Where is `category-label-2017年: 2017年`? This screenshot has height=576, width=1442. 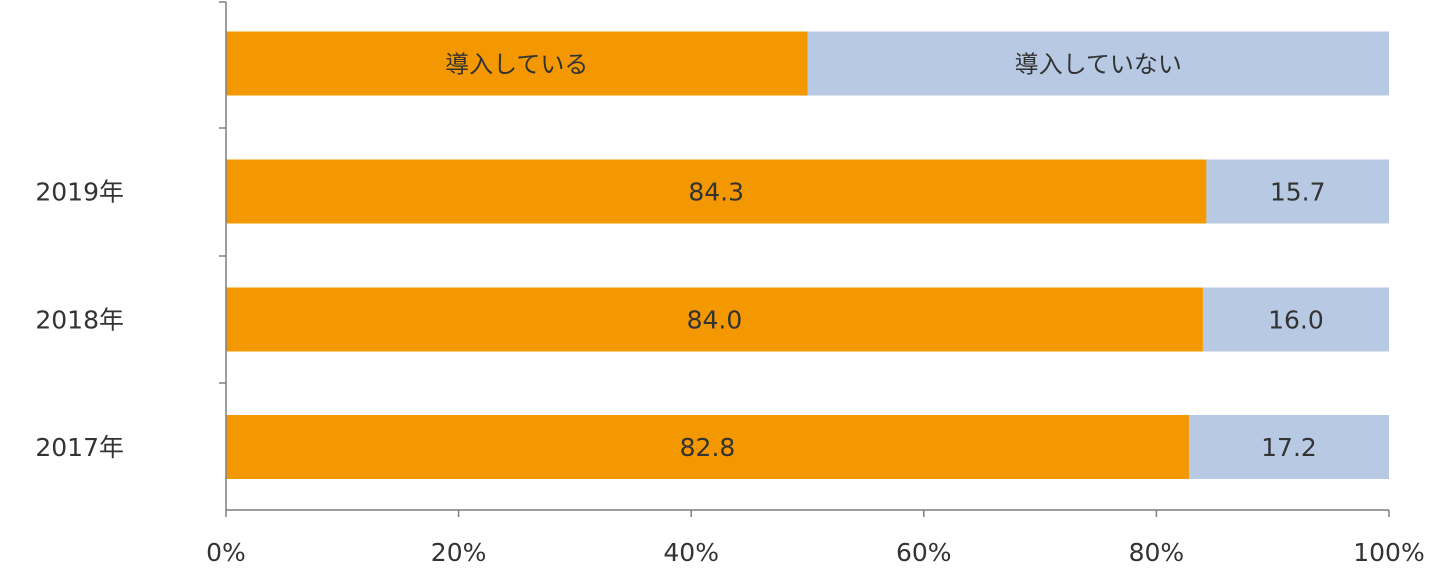
category-label-2017年: 2017年 is located at coordinates (79, 447).